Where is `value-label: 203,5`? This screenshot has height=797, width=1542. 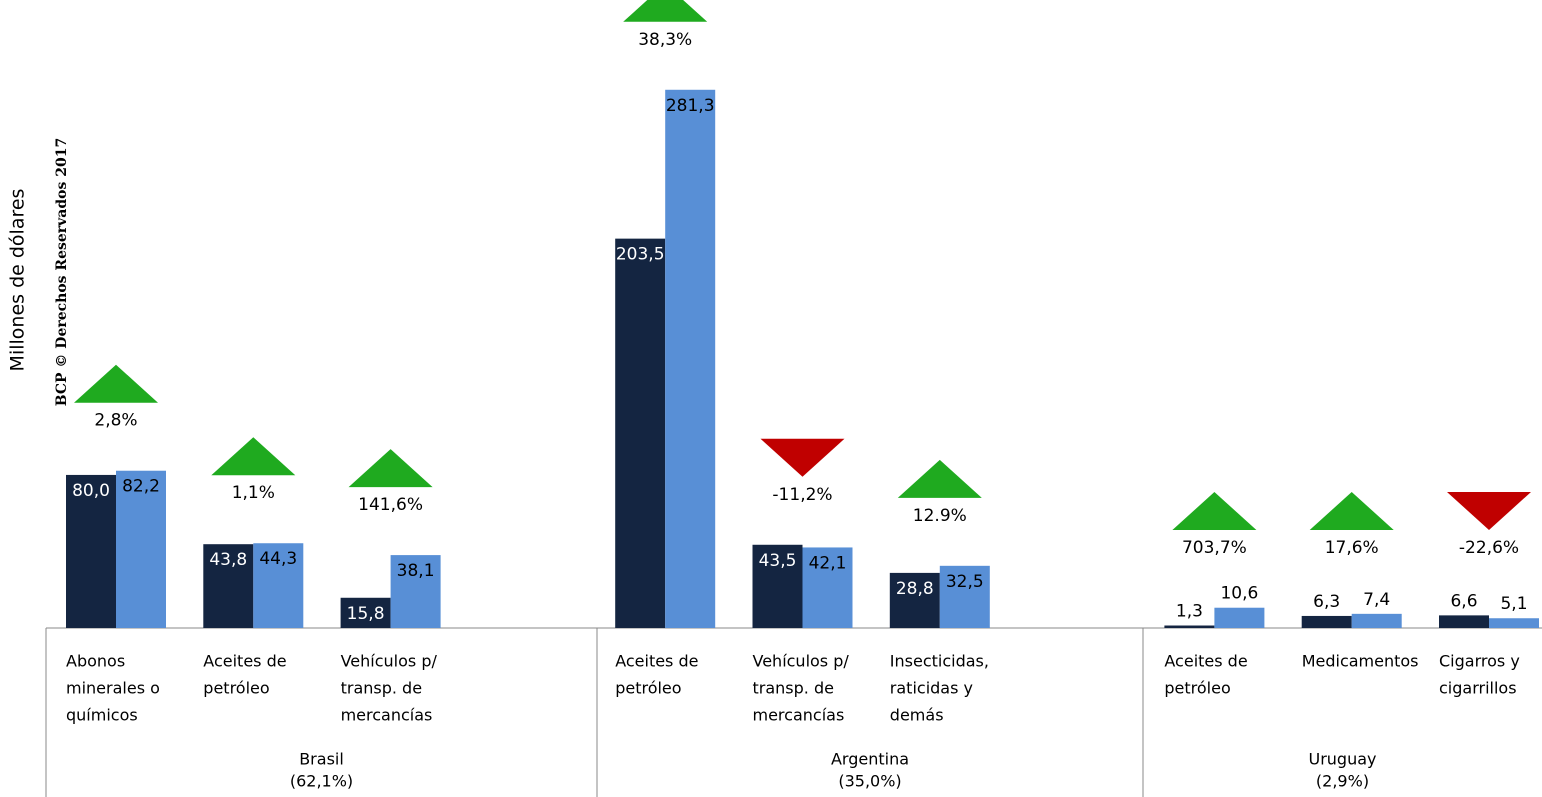
value-label: 203,5 is located at coordinates (640, 255).